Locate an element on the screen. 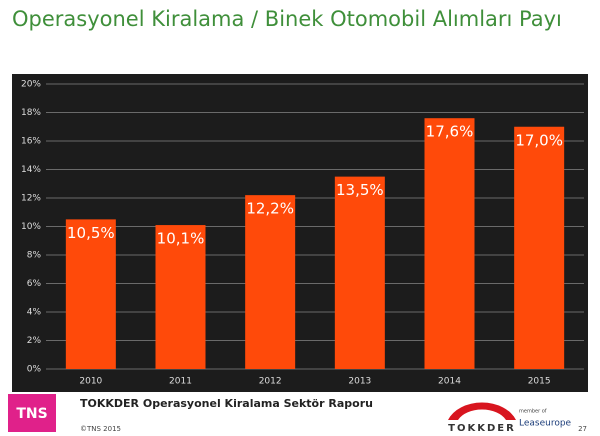  y-tick-label: 10% is located at coordinates (31, 227).